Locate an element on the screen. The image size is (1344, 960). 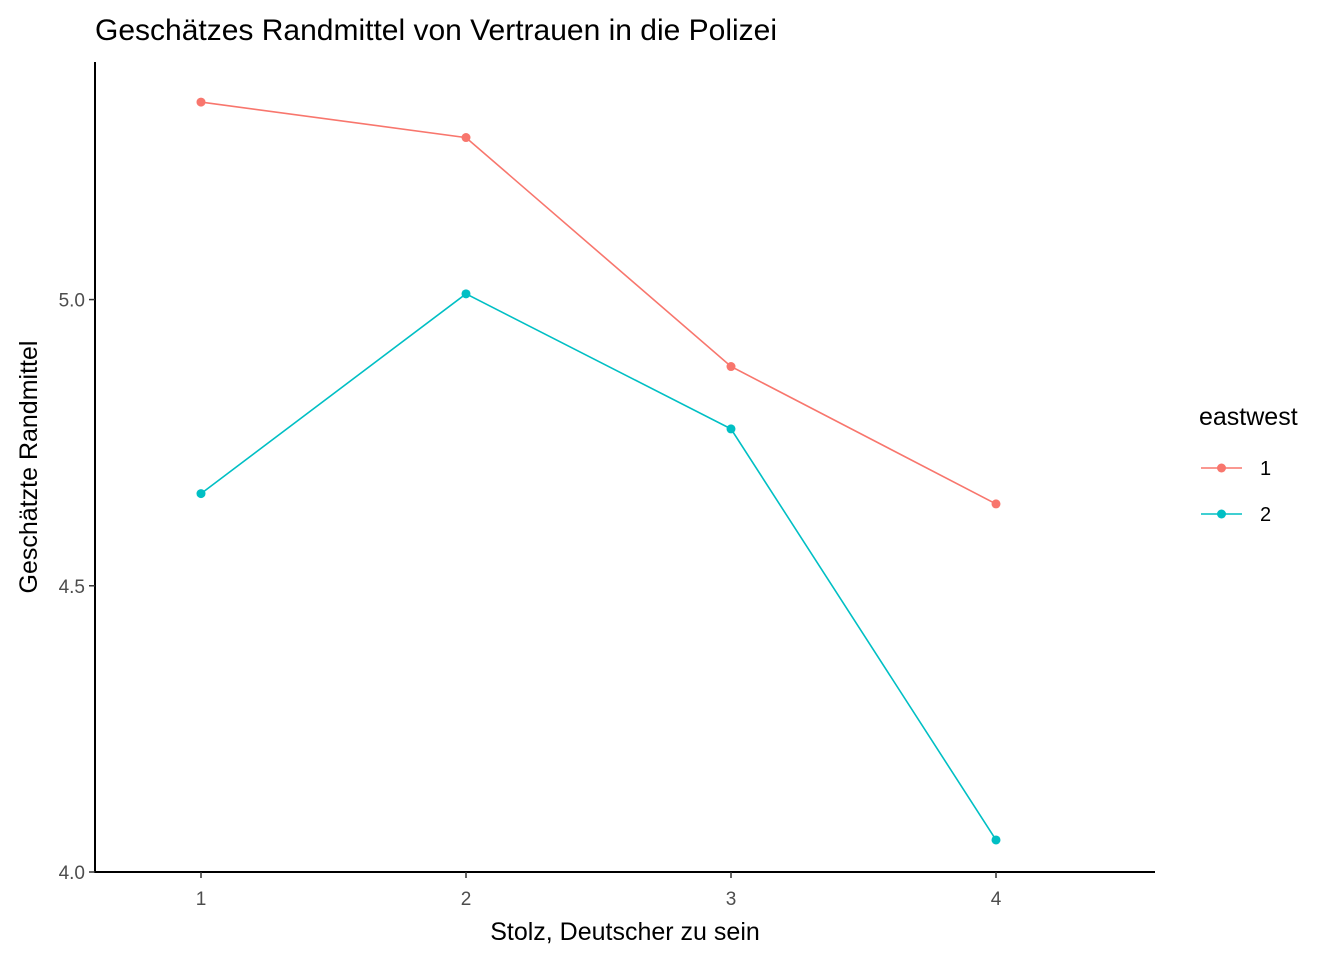
legend: eastwest 12 is located at coordinates (1248, 464).